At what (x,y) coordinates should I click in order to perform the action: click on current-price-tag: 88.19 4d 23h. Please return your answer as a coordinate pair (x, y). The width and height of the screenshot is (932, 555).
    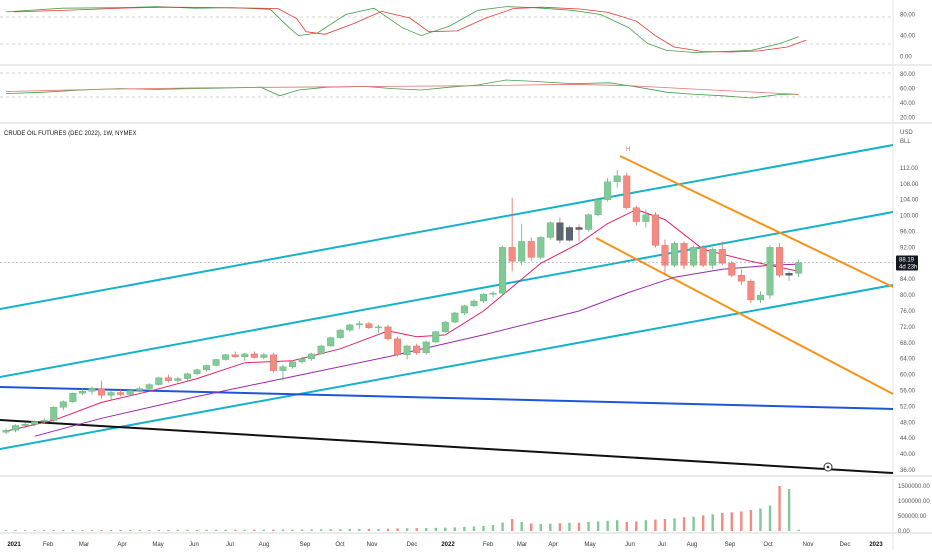
    Looking at the image, I should click on (907, 263).